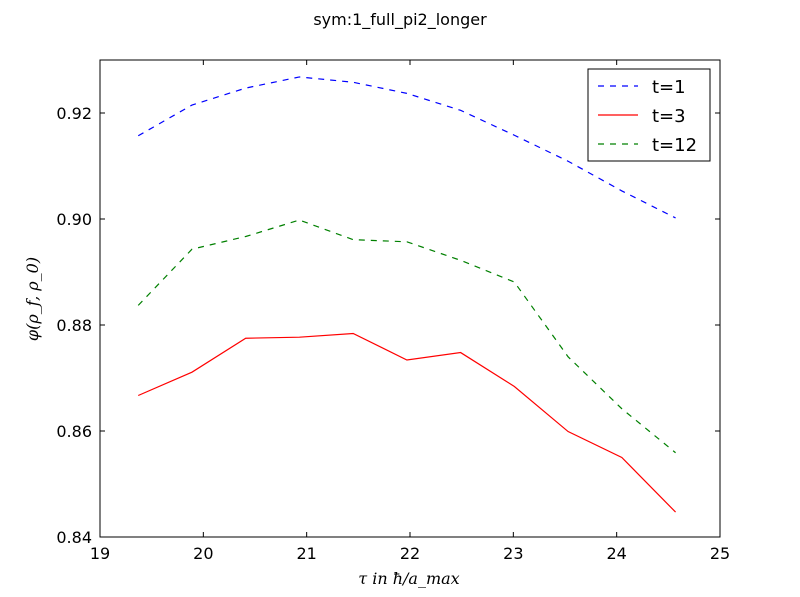 The height and width of the screenshot is (597, 800). Describe the element at coordinates (74, 431) in the screenshot. I see `y-tick-label: 0.86` at that location.